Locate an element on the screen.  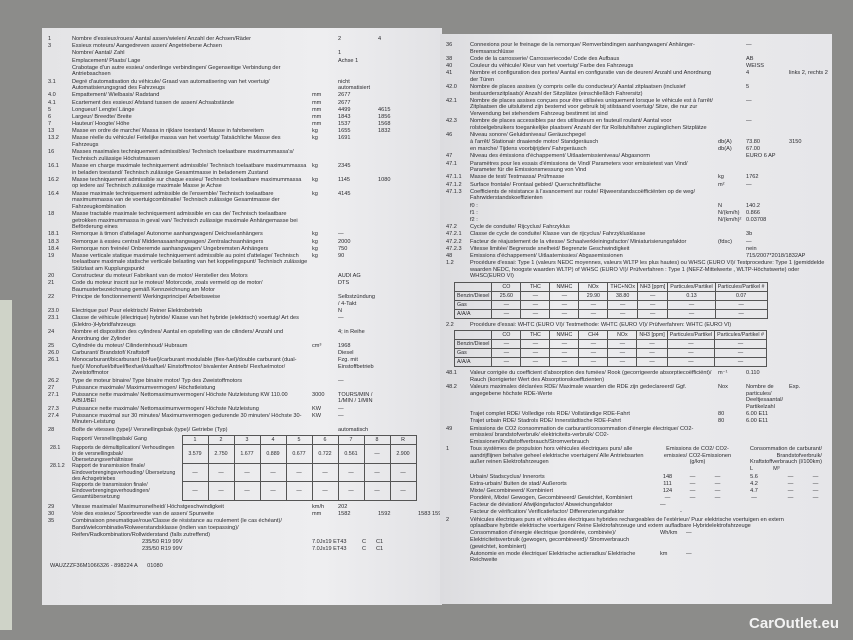
spec-row: 7 Hauteur/ Hoogte/ Höhe mm 1537 1568 is located at coordinates (242, 124).